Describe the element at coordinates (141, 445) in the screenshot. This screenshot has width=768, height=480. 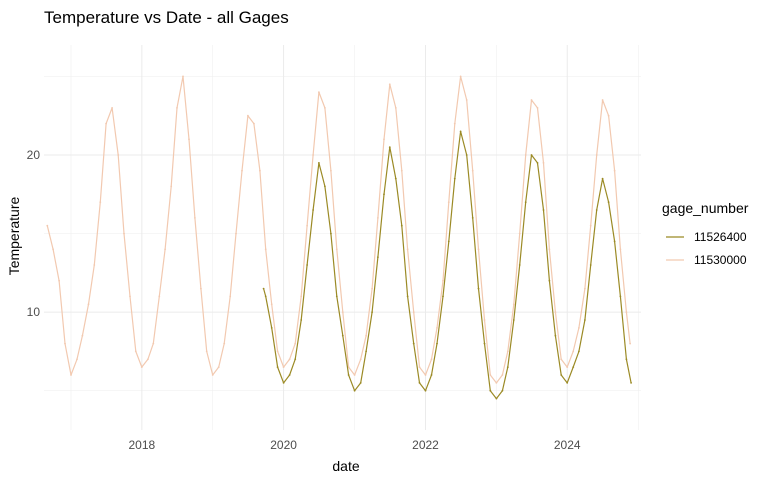
I see `x-tick-label: 2018` at that location.